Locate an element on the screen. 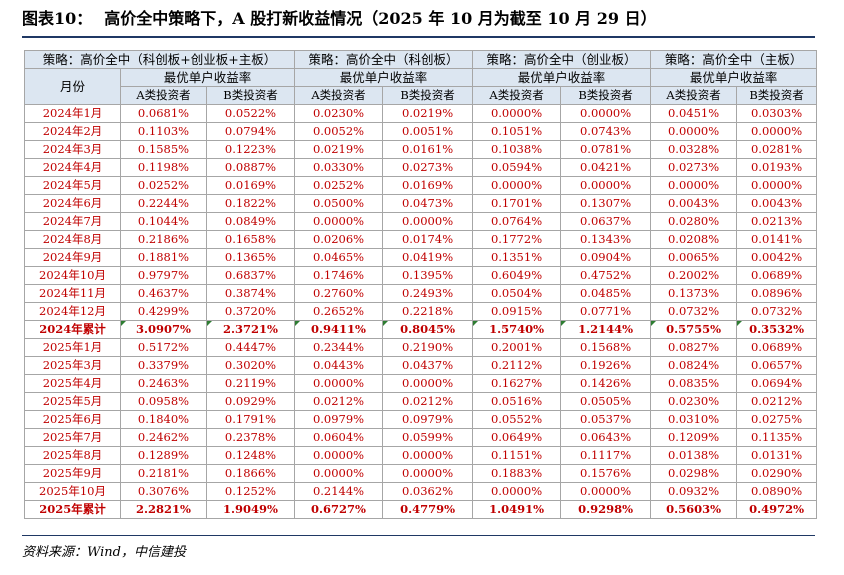 This screenshot has height=575, width=844. return-cell: 0.0979% is located at coordinates (428, 419).